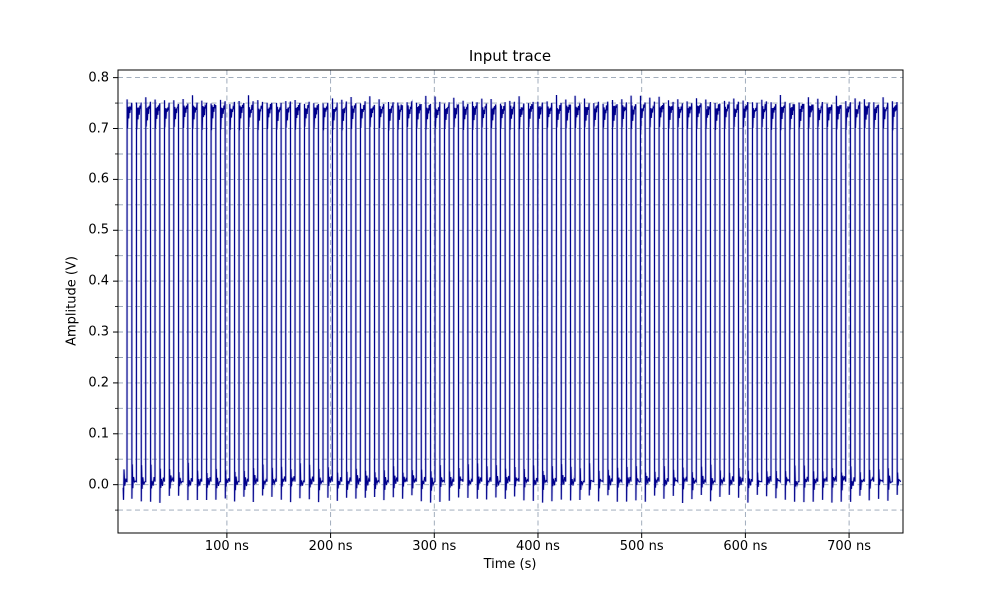 The width and height of the screenshot is (1000, 600). I want to click on y-tick-label: 0.5, so click(98, 230).